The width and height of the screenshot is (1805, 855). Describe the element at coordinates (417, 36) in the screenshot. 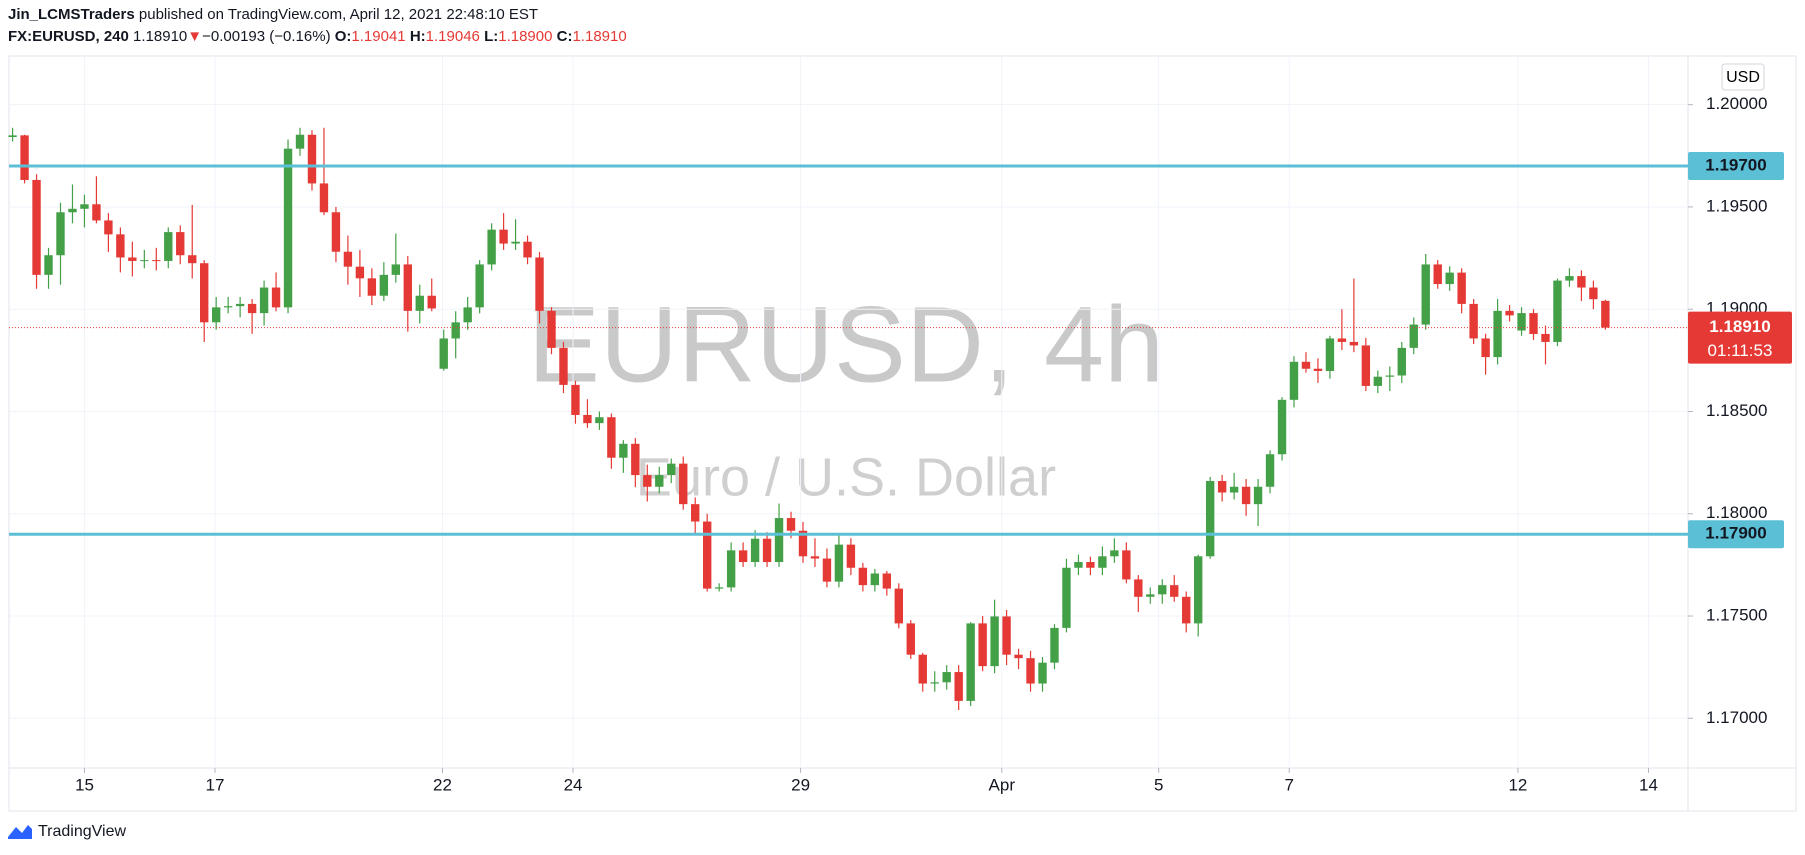

I see `high-label: H:` at that location.